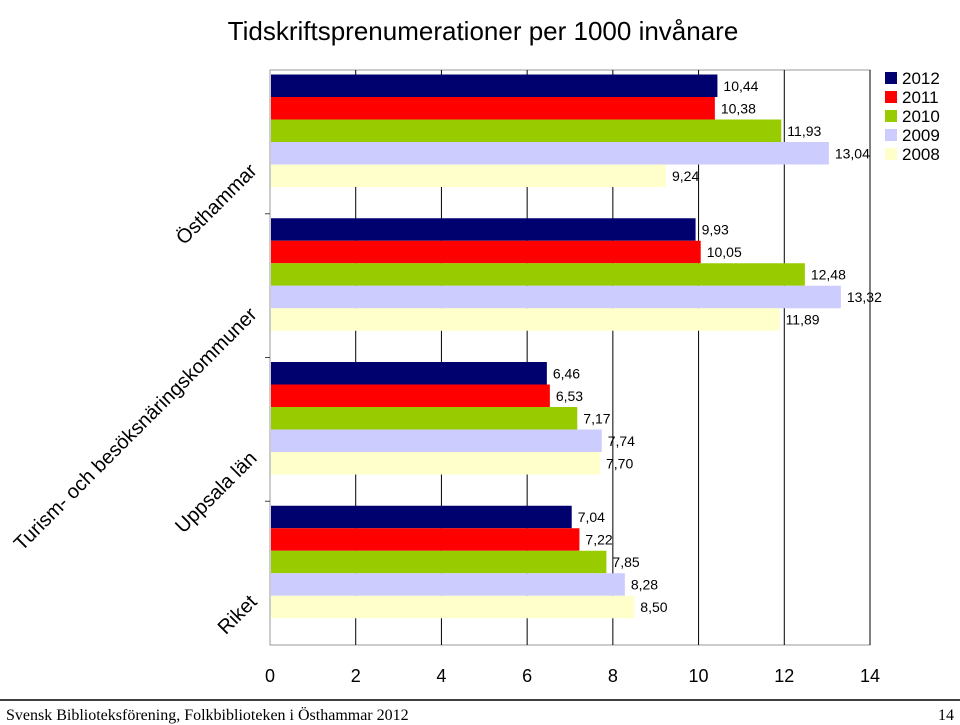 The height and width of the screenshot is (725, 960). I want to click on data-label-2008-2: 7,70, so click(619, 463).